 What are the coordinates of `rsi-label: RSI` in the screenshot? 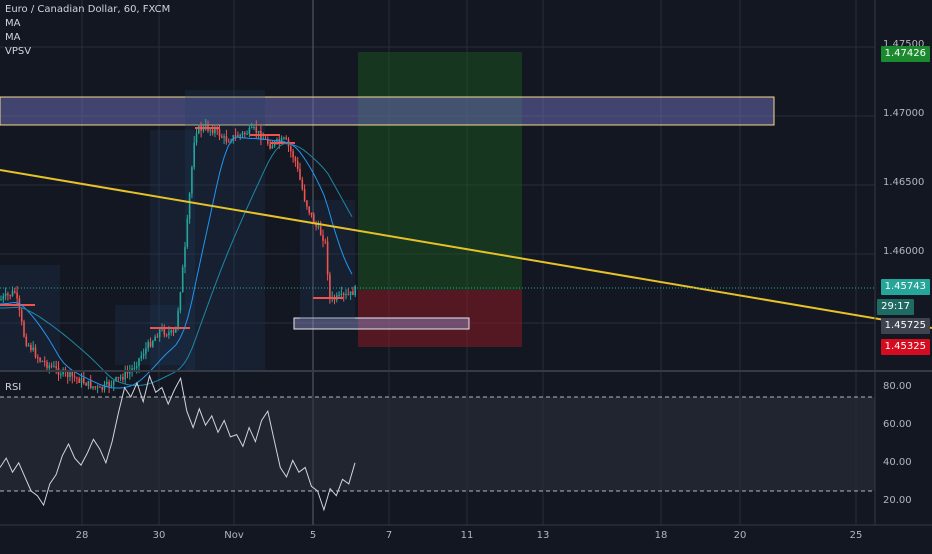 It's located at (13, 387).